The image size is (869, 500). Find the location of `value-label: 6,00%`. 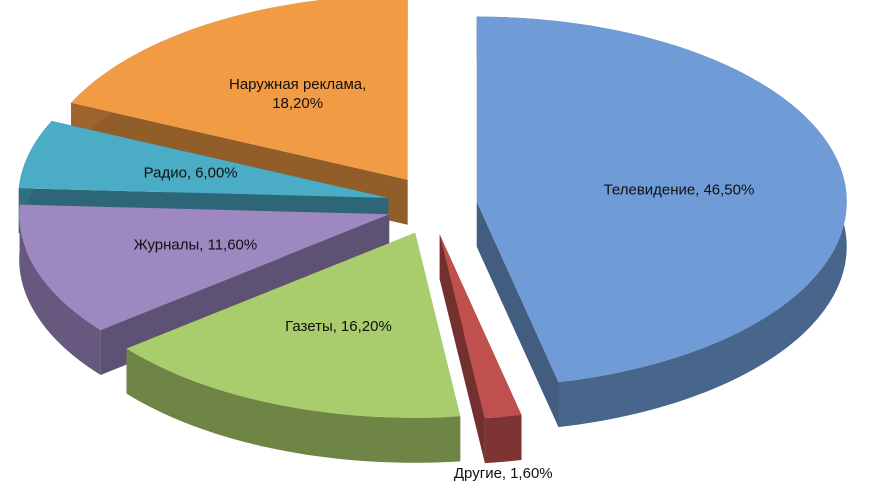

value-label: 6,00% is located at coordinates (216, 173).